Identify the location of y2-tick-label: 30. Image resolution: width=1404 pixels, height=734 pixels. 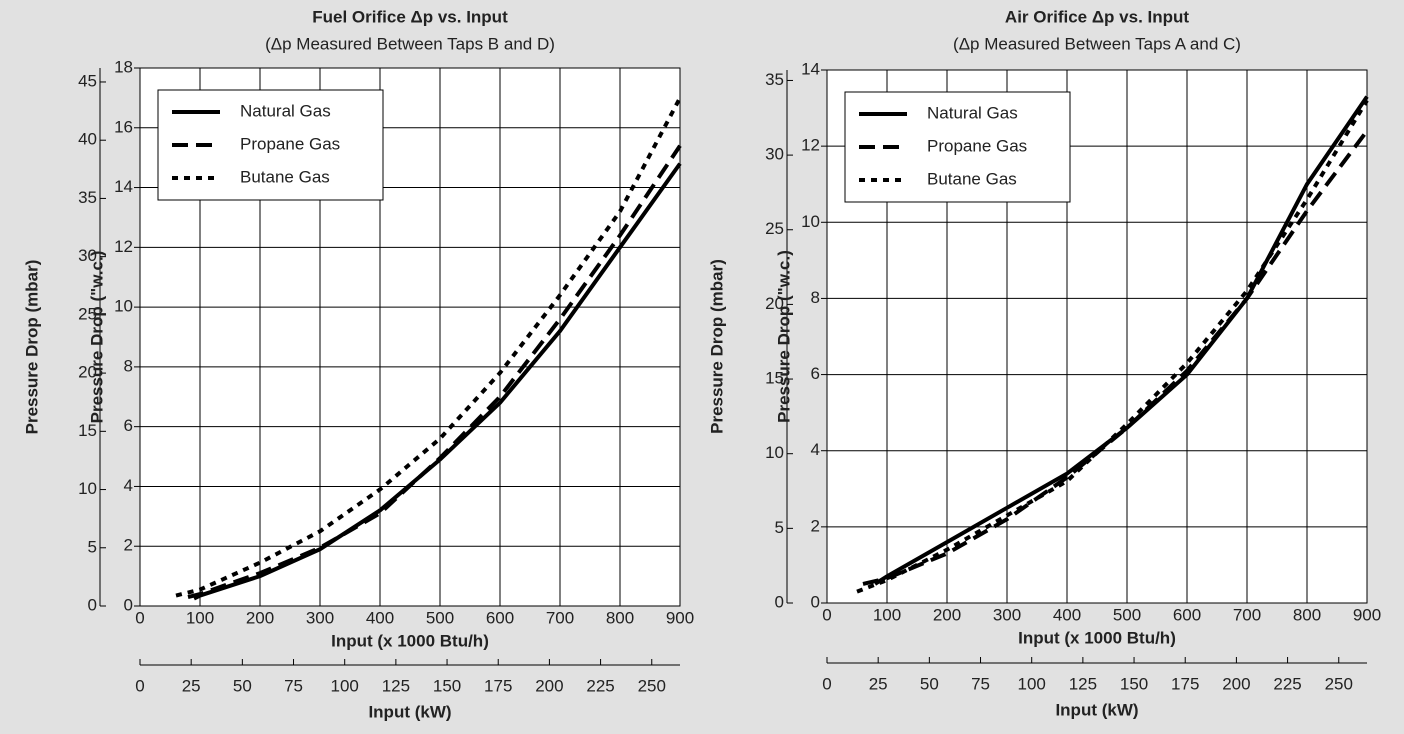
(87, 255).